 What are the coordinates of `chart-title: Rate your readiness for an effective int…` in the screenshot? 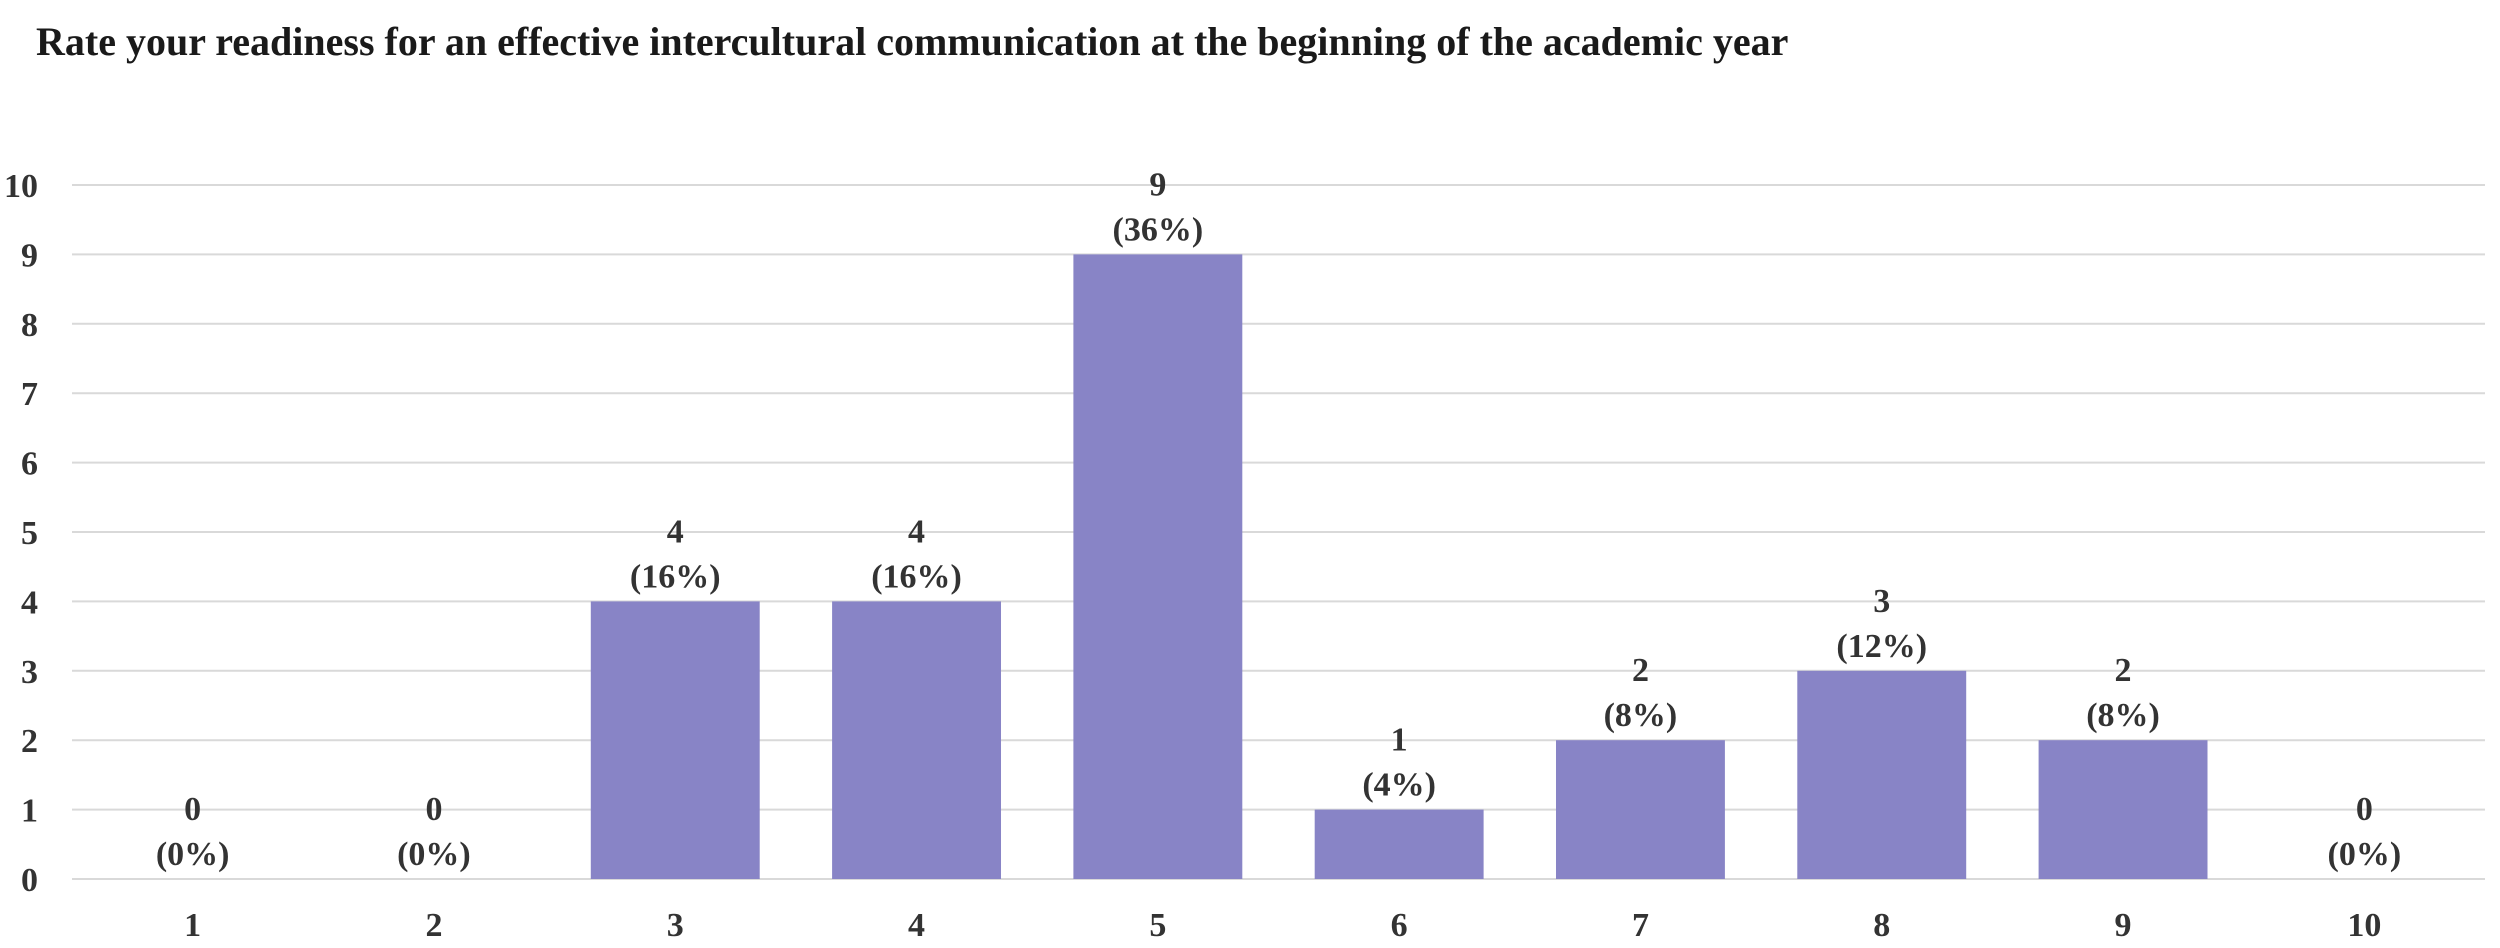 It's located at (912, 41).